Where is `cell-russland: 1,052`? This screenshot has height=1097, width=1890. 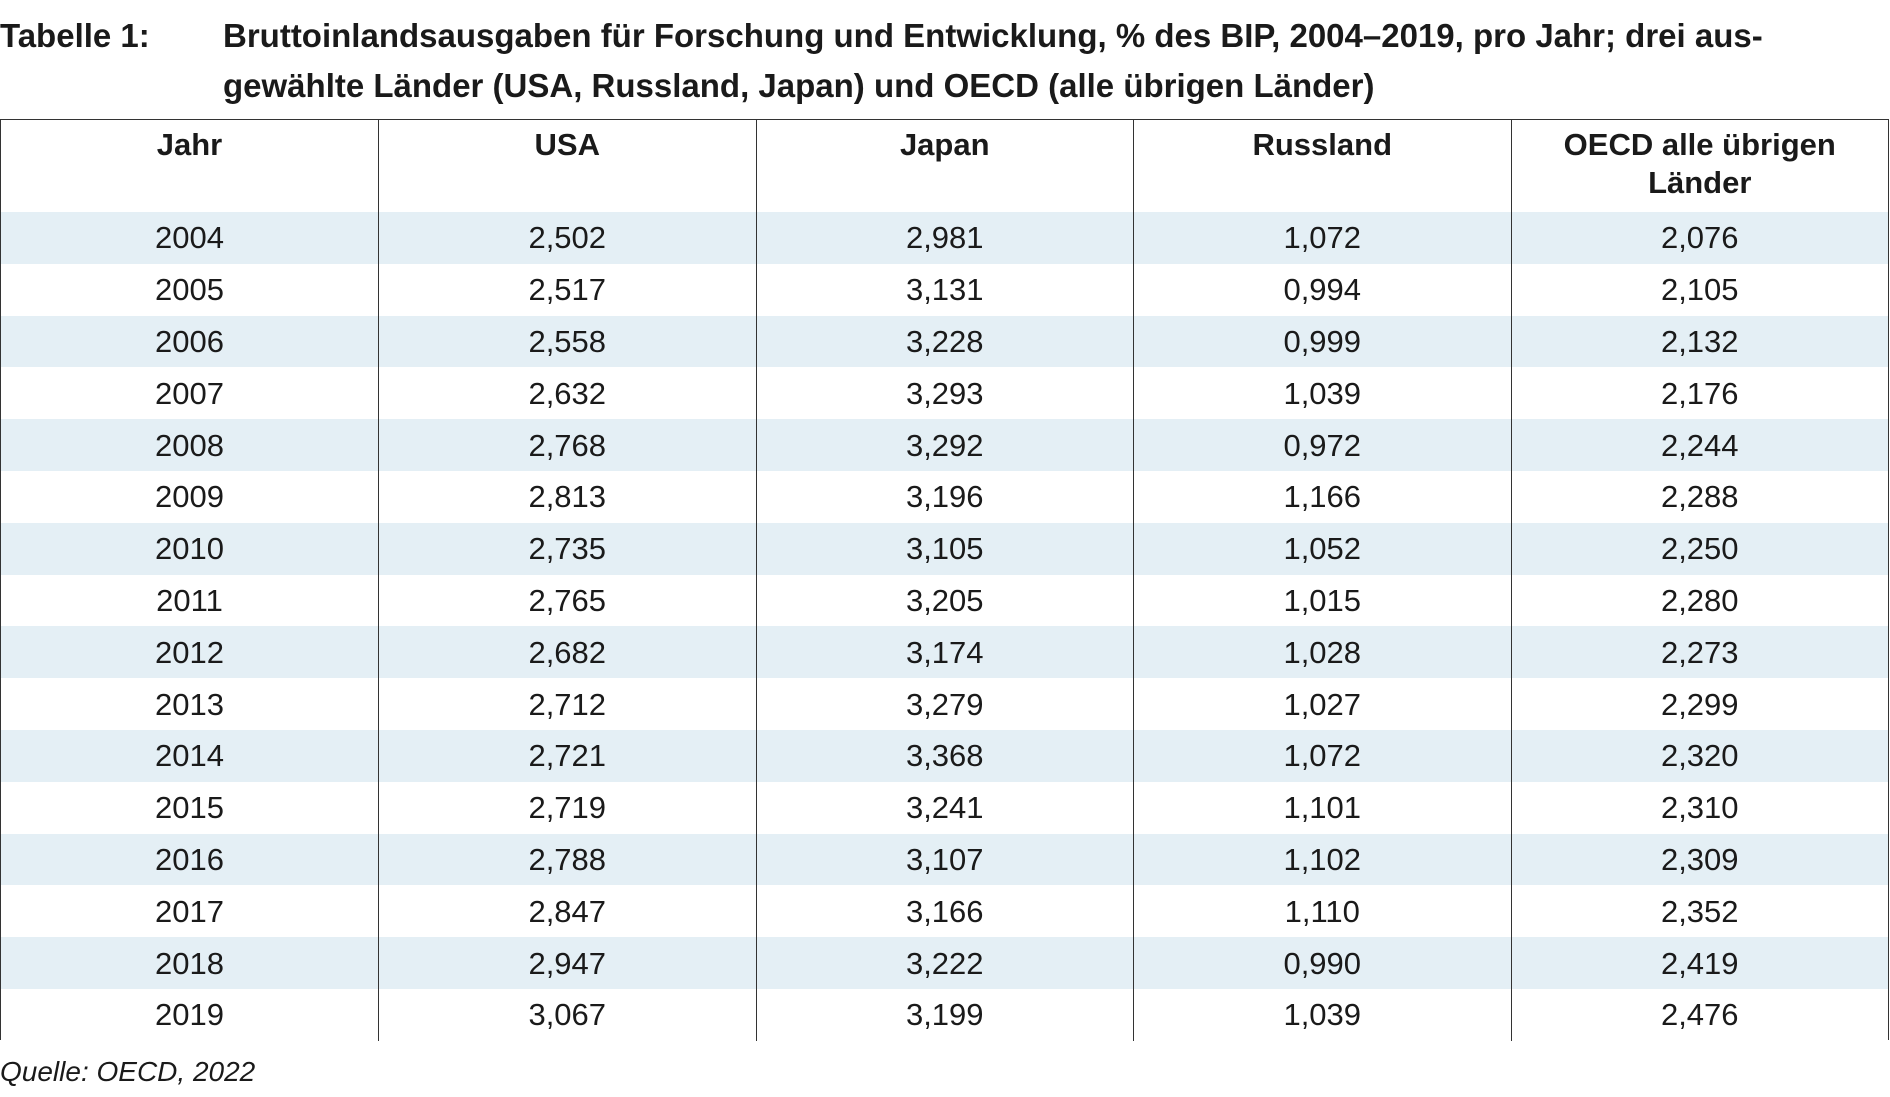 cell-russland: 1,052 is located at coordinates (1322, 548).